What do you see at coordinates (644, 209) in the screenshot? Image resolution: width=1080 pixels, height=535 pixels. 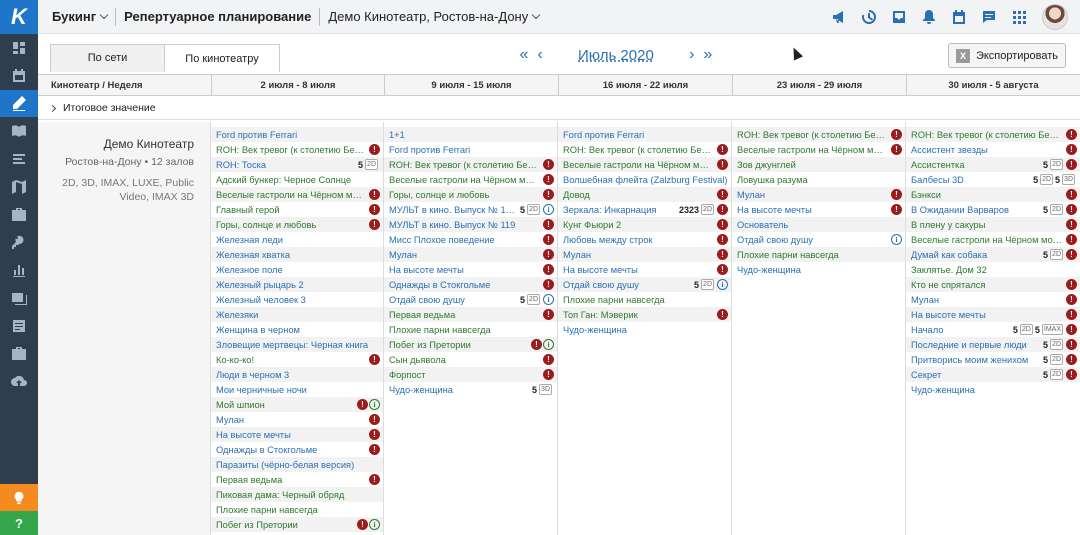 I see `film-row: Зеркала: Инкарнация 2323 2D!` at bounding box center [644, 209].